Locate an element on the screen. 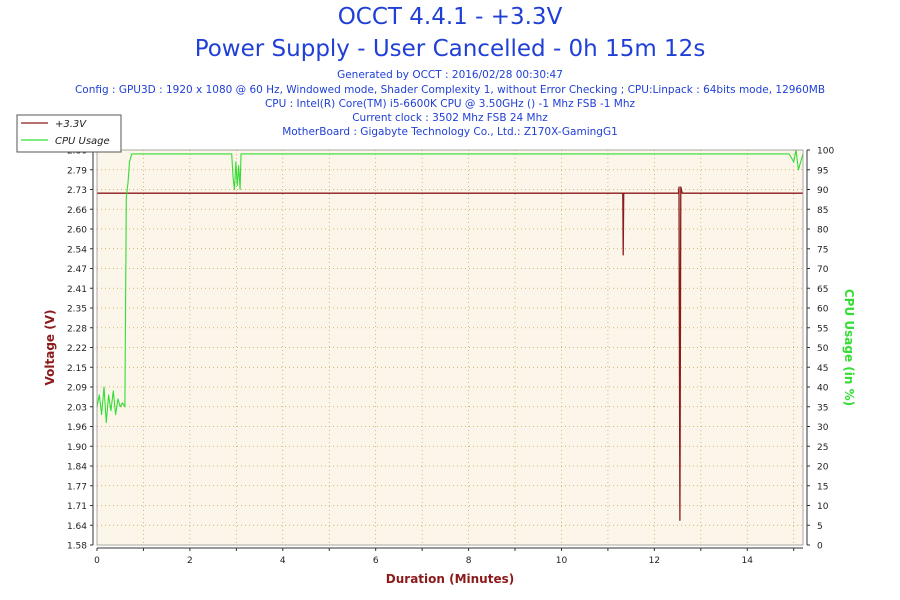 Image resolution: width=900 pixels, height=600 pixels. y-tick-label-left: 1.77 is located at coordinates (77, 487).